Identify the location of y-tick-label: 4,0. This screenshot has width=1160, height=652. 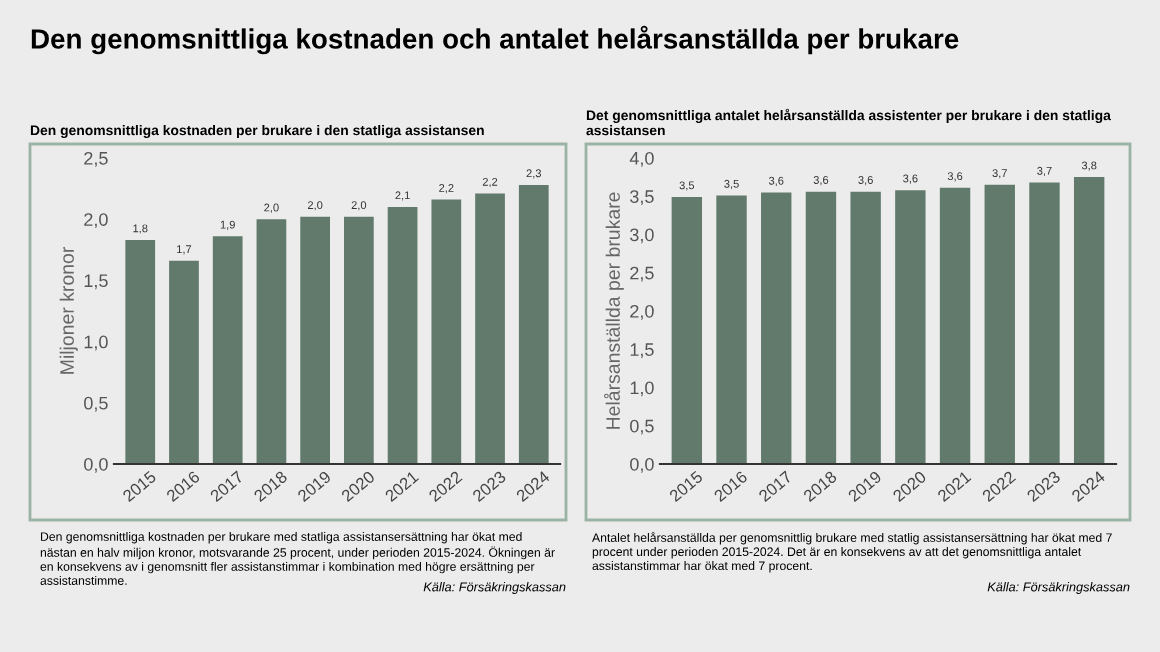
(641, 159).